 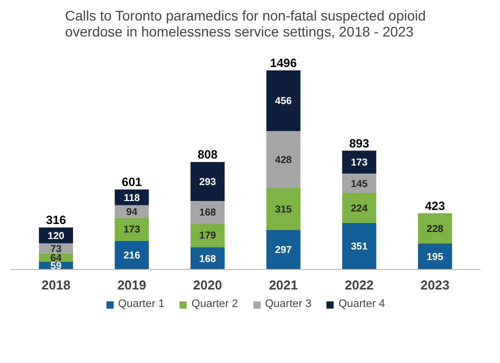 I want to click on x-tick-label: 2019, so click(x=131, y=285).